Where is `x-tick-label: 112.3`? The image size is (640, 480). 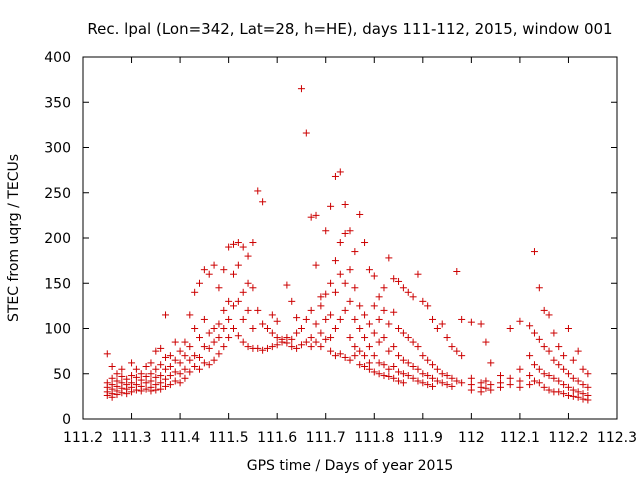
x-tick-label: 112.3 is located at coordinates (617, 438).